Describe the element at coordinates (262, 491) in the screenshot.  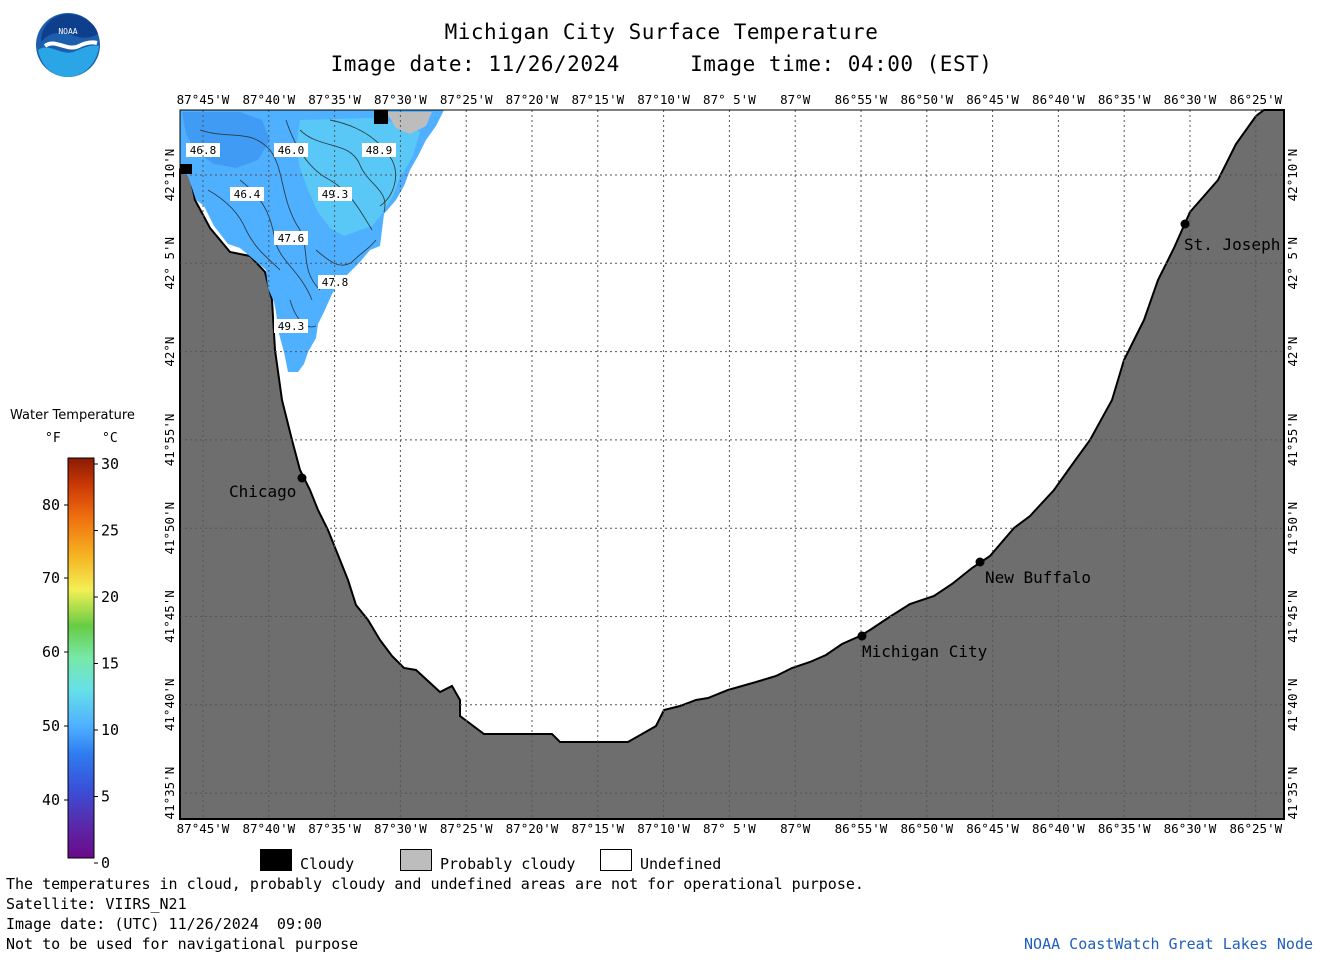
I see `city-label-chicago: Chicago` at that location.